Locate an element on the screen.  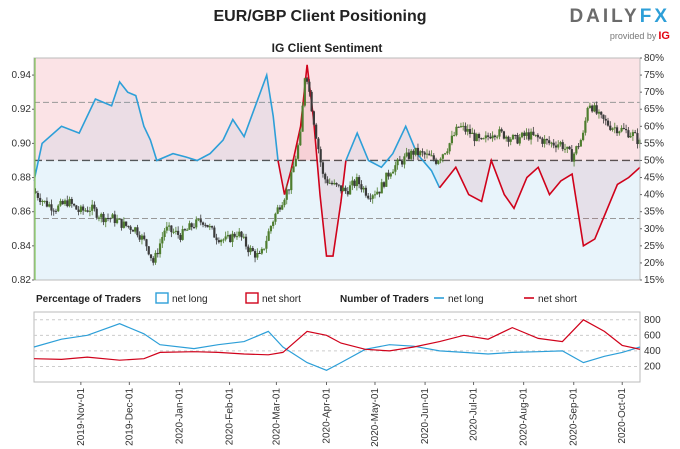
left-axis-tick: 0.82 is located at coordinates (22, 280).